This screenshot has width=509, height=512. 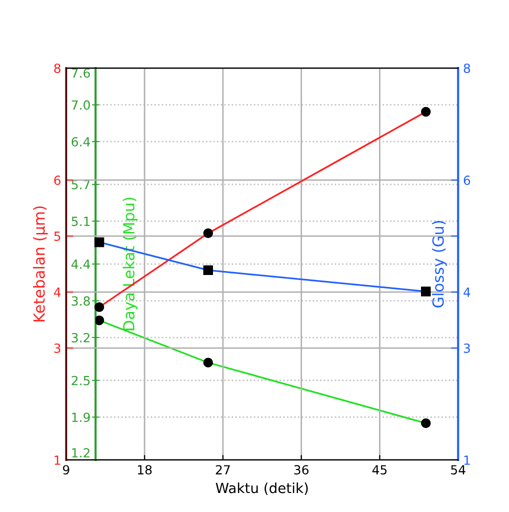 I want to click on y3-tick-label: 1.2, so click(x=81, y=453).